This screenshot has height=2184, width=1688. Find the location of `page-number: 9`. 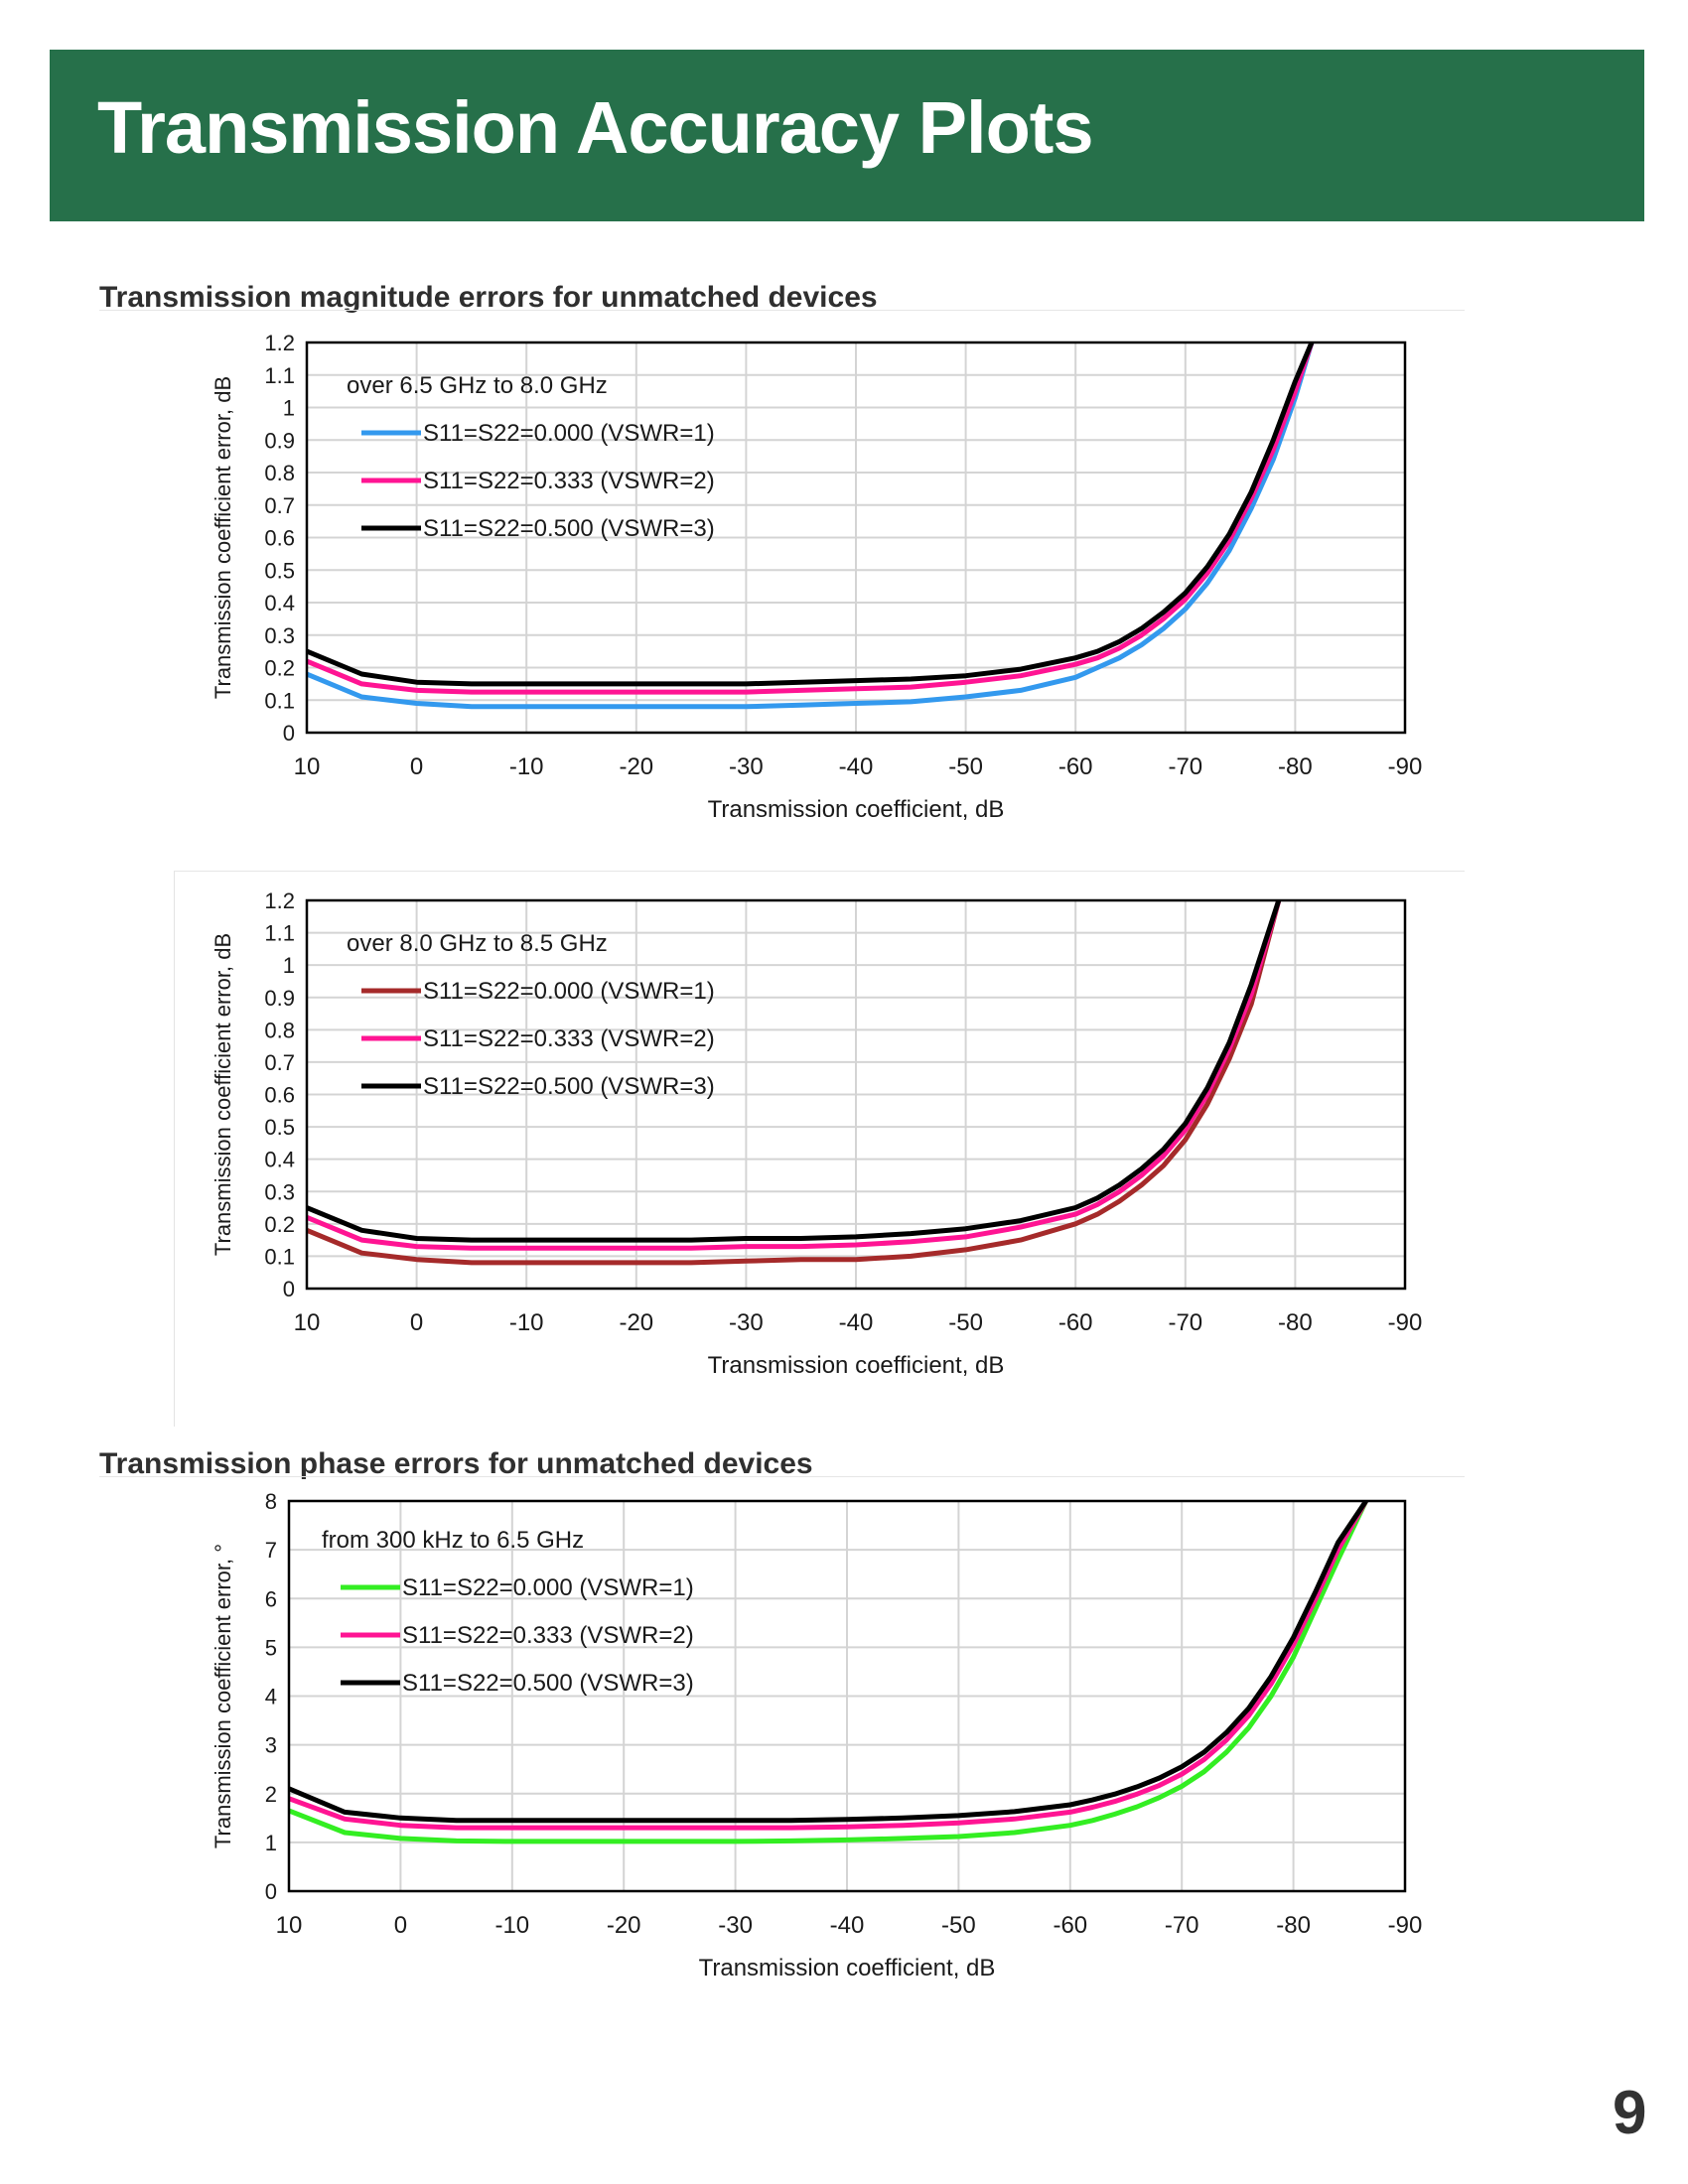

page-number: 9 is located at coordinates (1630, 2113).